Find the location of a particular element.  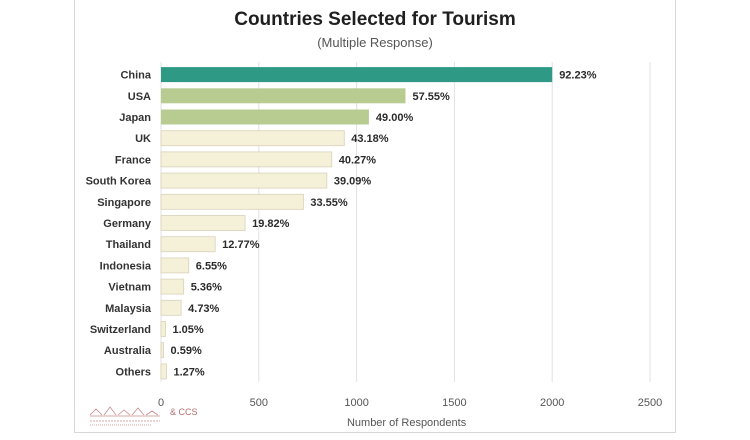

category-label: Vietnam is located at coordinates (129, 288).